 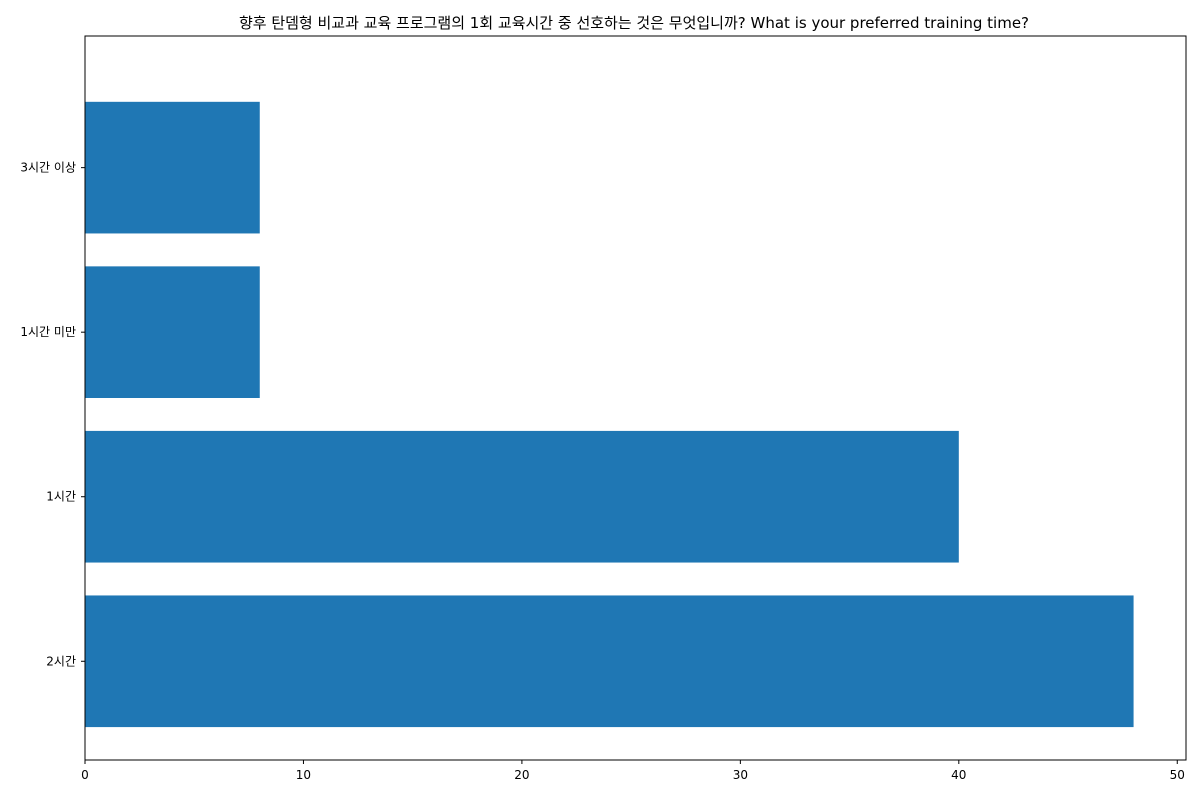 I want to click on y-tick-label: 1시간 미만, so click(x=48, y=332).